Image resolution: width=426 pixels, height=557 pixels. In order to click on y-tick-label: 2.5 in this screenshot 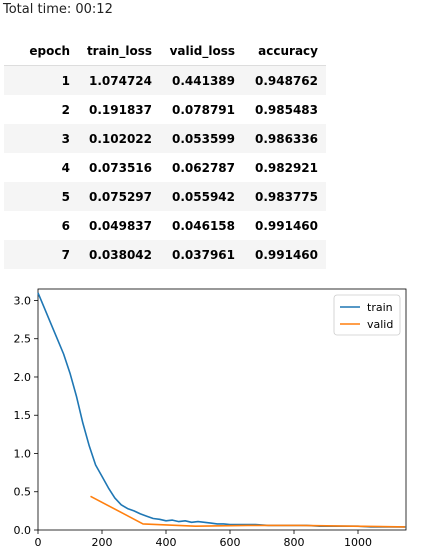, I will do `click(23, 339)`.